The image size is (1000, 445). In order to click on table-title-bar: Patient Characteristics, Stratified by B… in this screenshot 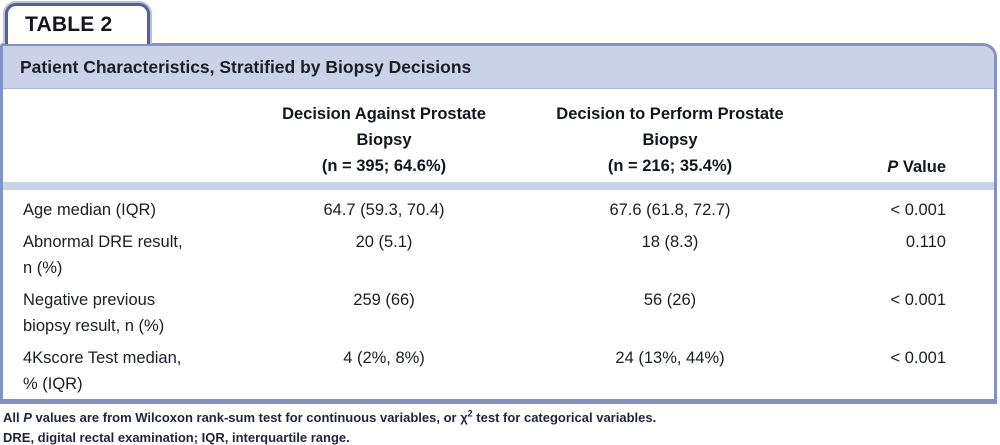, I will do `click(498, 67)`.